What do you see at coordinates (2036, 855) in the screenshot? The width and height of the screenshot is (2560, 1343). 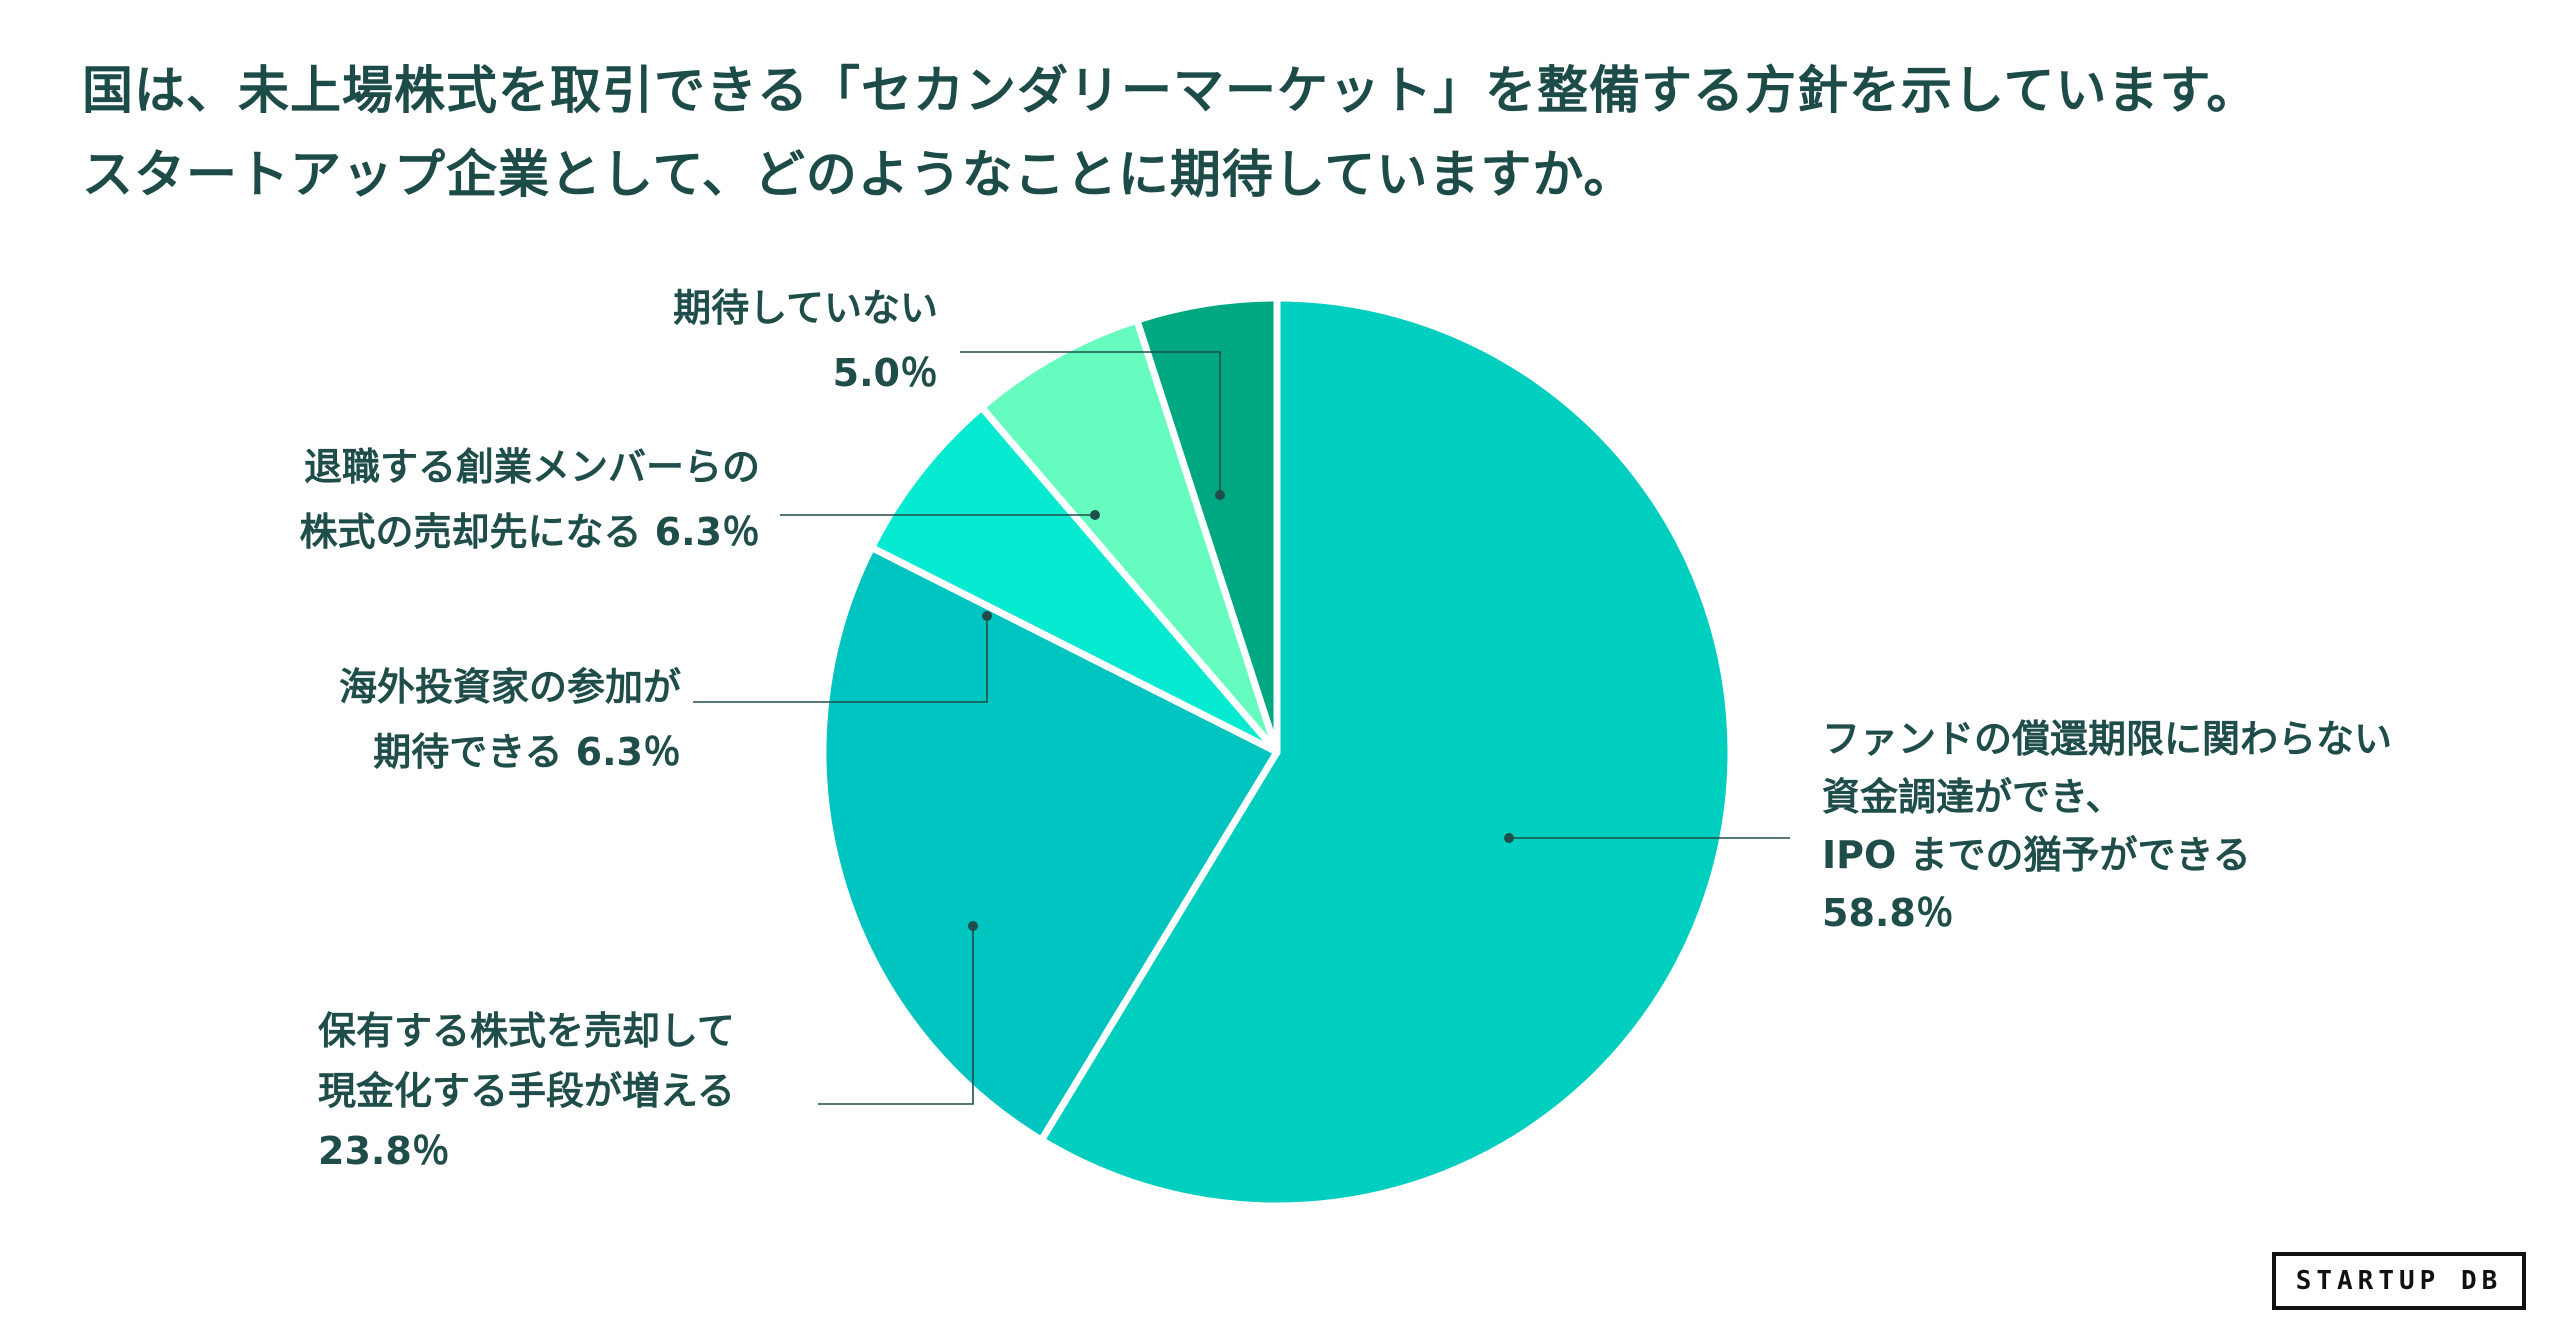 I see `slice-label-1-line-3: IPO までの猶予ができる` at bounding box center [2036, 855].